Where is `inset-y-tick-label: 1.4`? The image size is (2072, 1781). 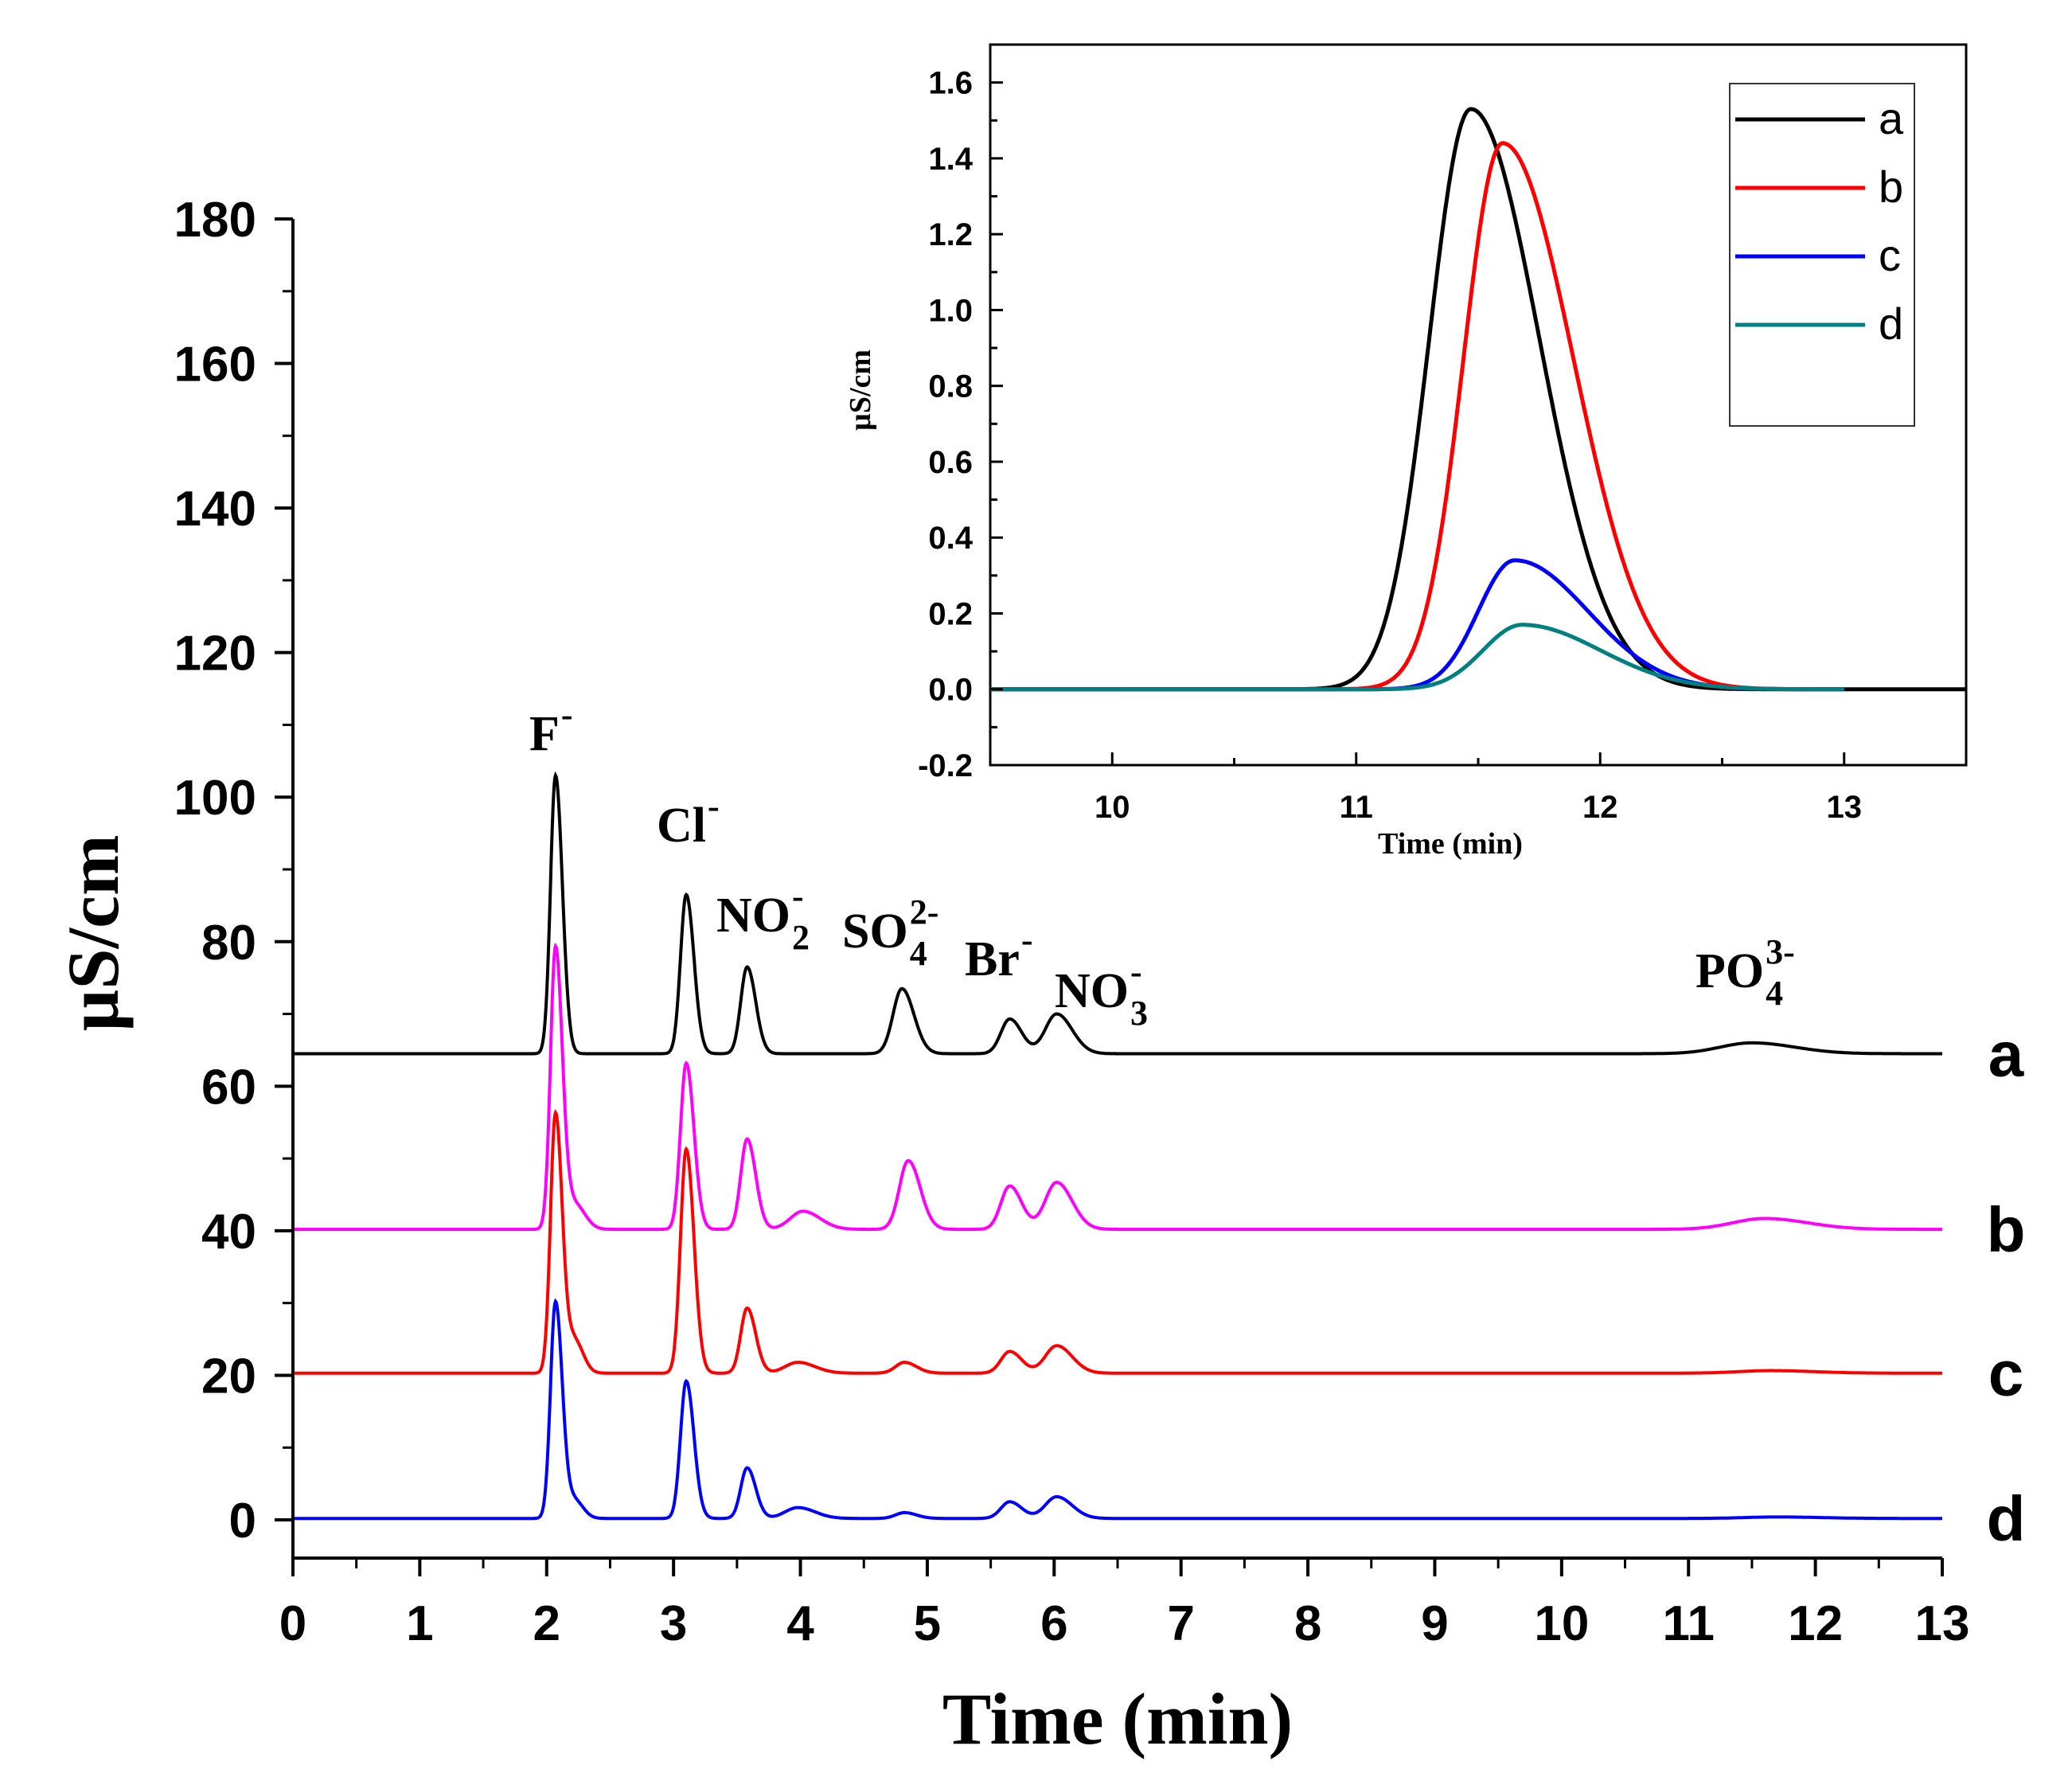
inset-y-tick-label: 1.4 is located at coordinates (950, 159).